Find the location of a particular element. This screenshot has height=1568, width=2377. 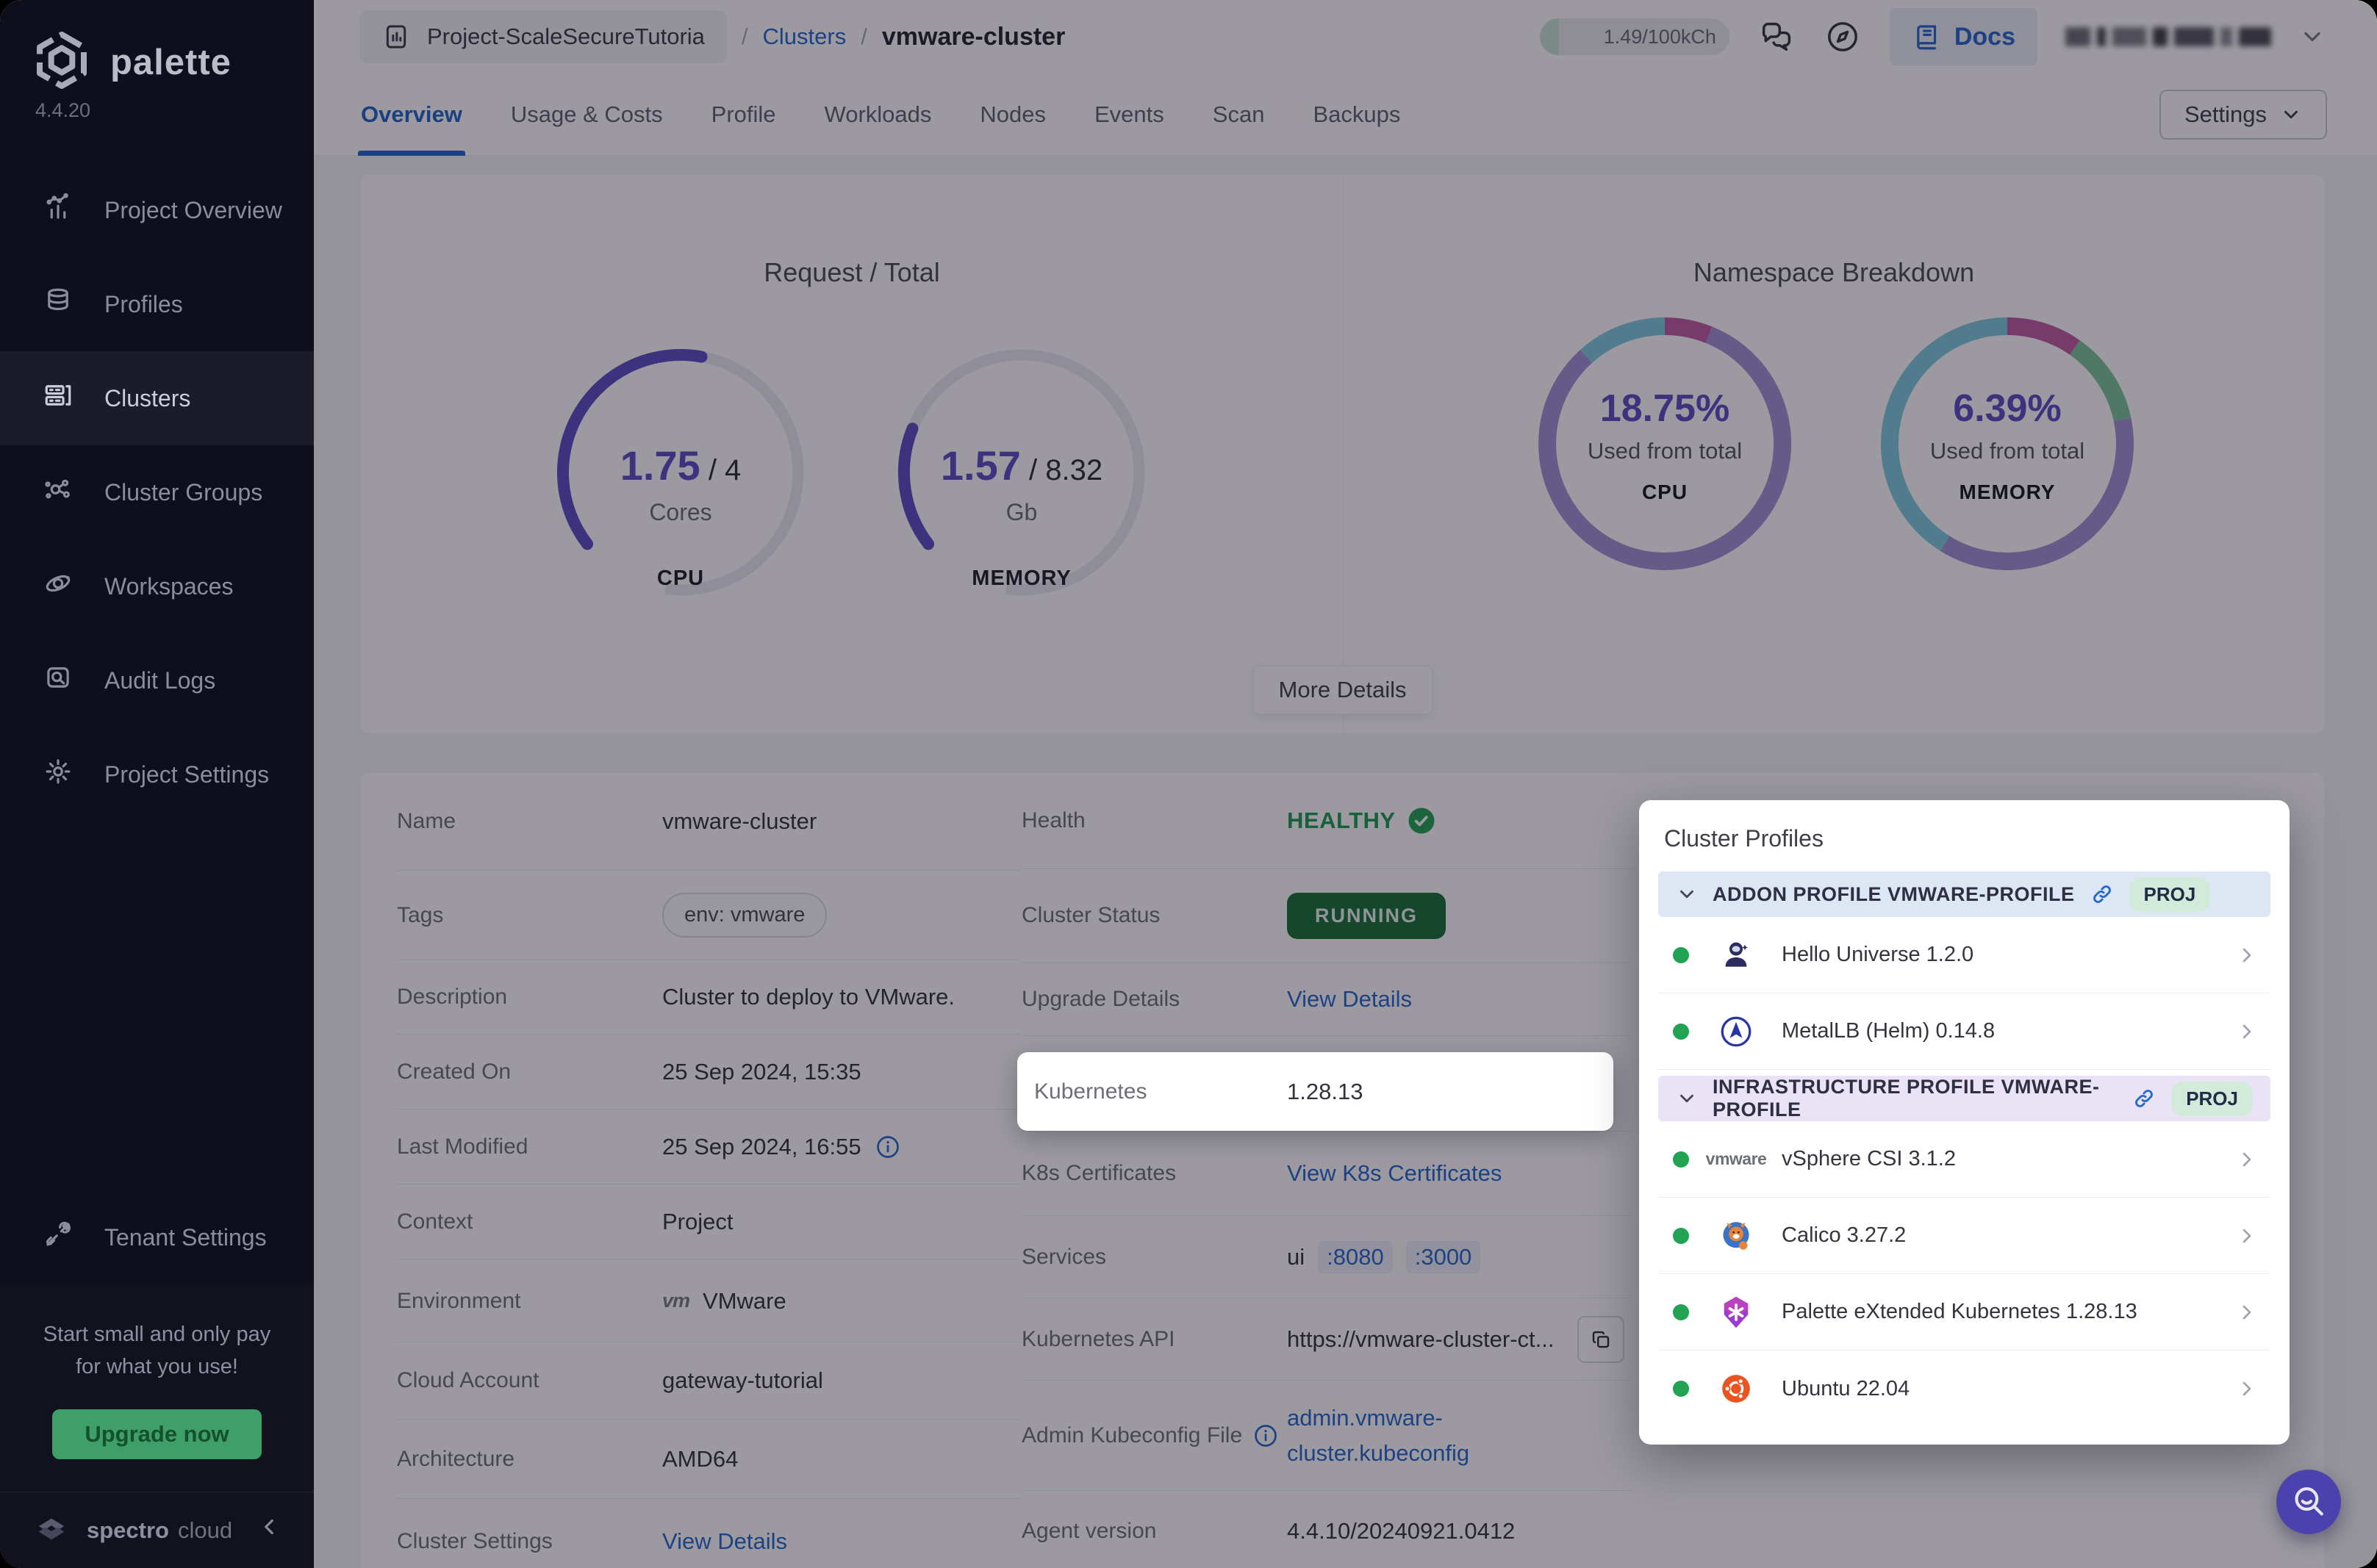

tag-chip: env: vmware is located at coordinates (745, 915).